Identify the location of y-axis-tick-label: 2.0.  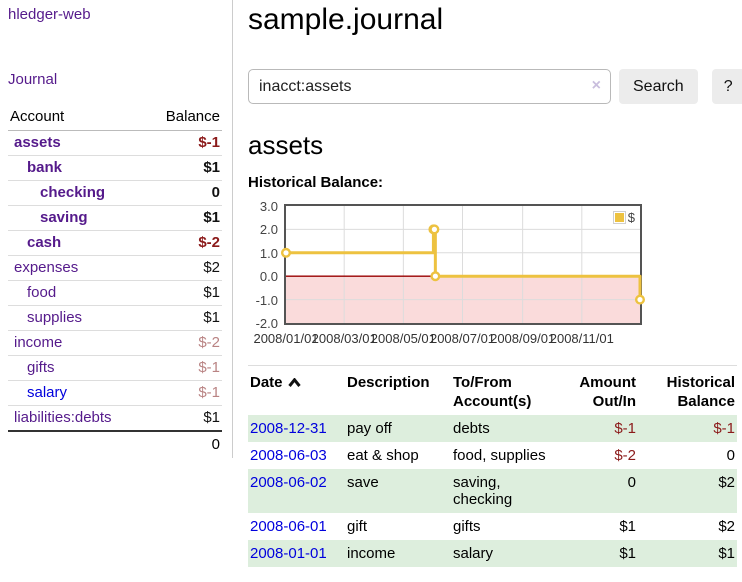
(268, 230).